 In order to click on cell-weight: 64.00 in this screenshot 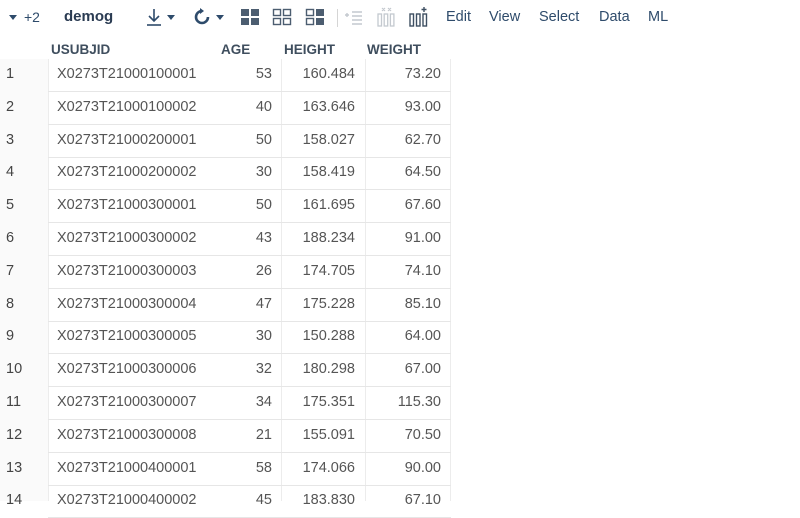, I will do `click(422, 336)`.